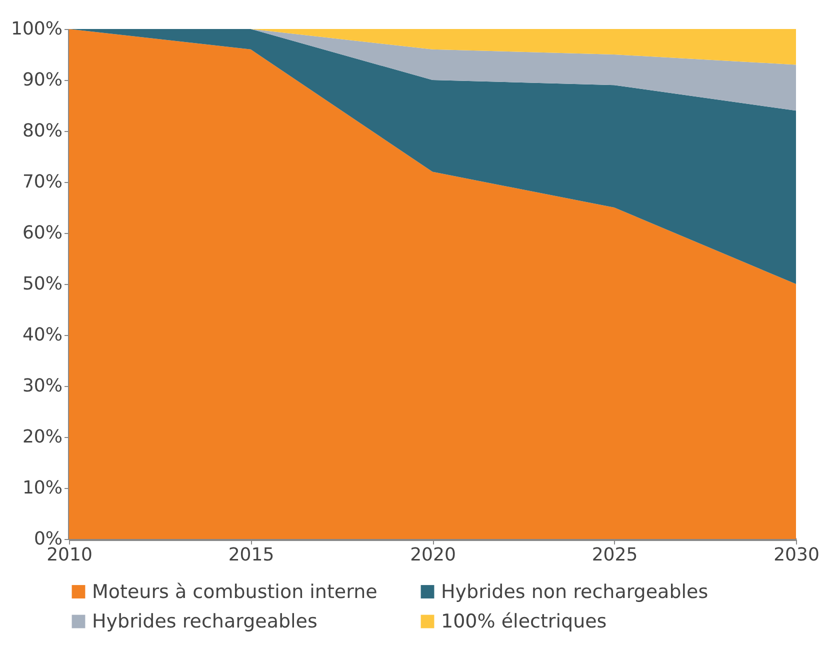  I want to click on legend-label: Hybrides rechargeables, so click(205, 621).